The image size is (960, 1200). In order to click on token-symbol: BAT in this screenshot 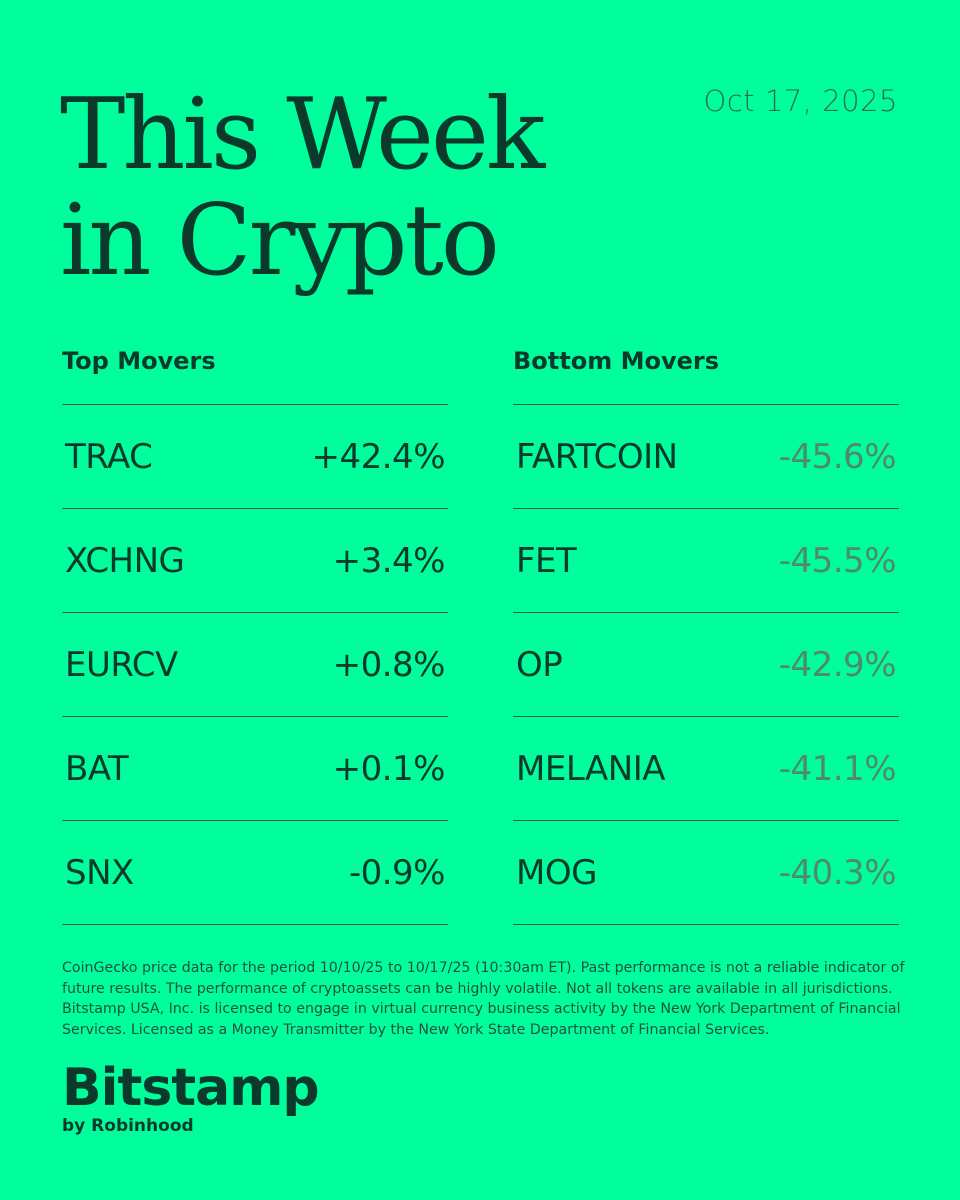, I will do `click(97, 768)`.